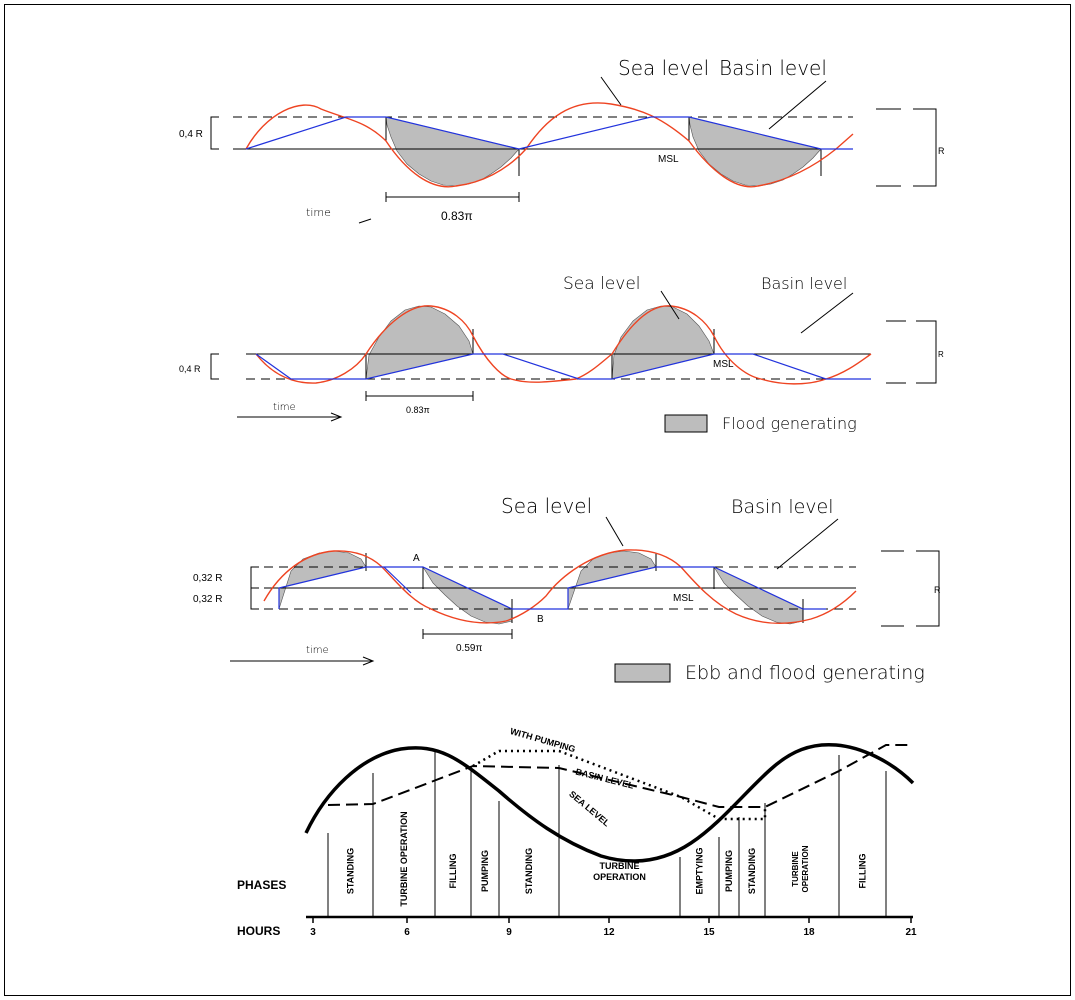 The image size is (1075, 1000). I want to click on legend-label: Ebb and flood generating, so click(805, 673).